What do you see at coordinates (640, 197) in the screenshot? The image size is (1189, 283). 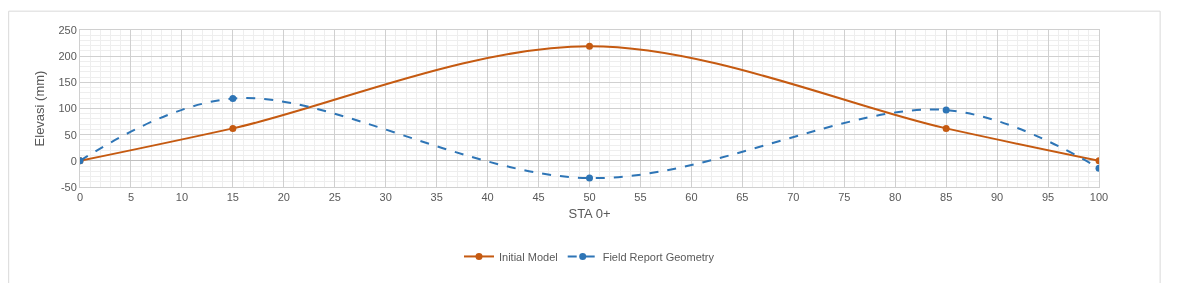 I see `x-tick-label: 55` at bounding box center [640, 197].